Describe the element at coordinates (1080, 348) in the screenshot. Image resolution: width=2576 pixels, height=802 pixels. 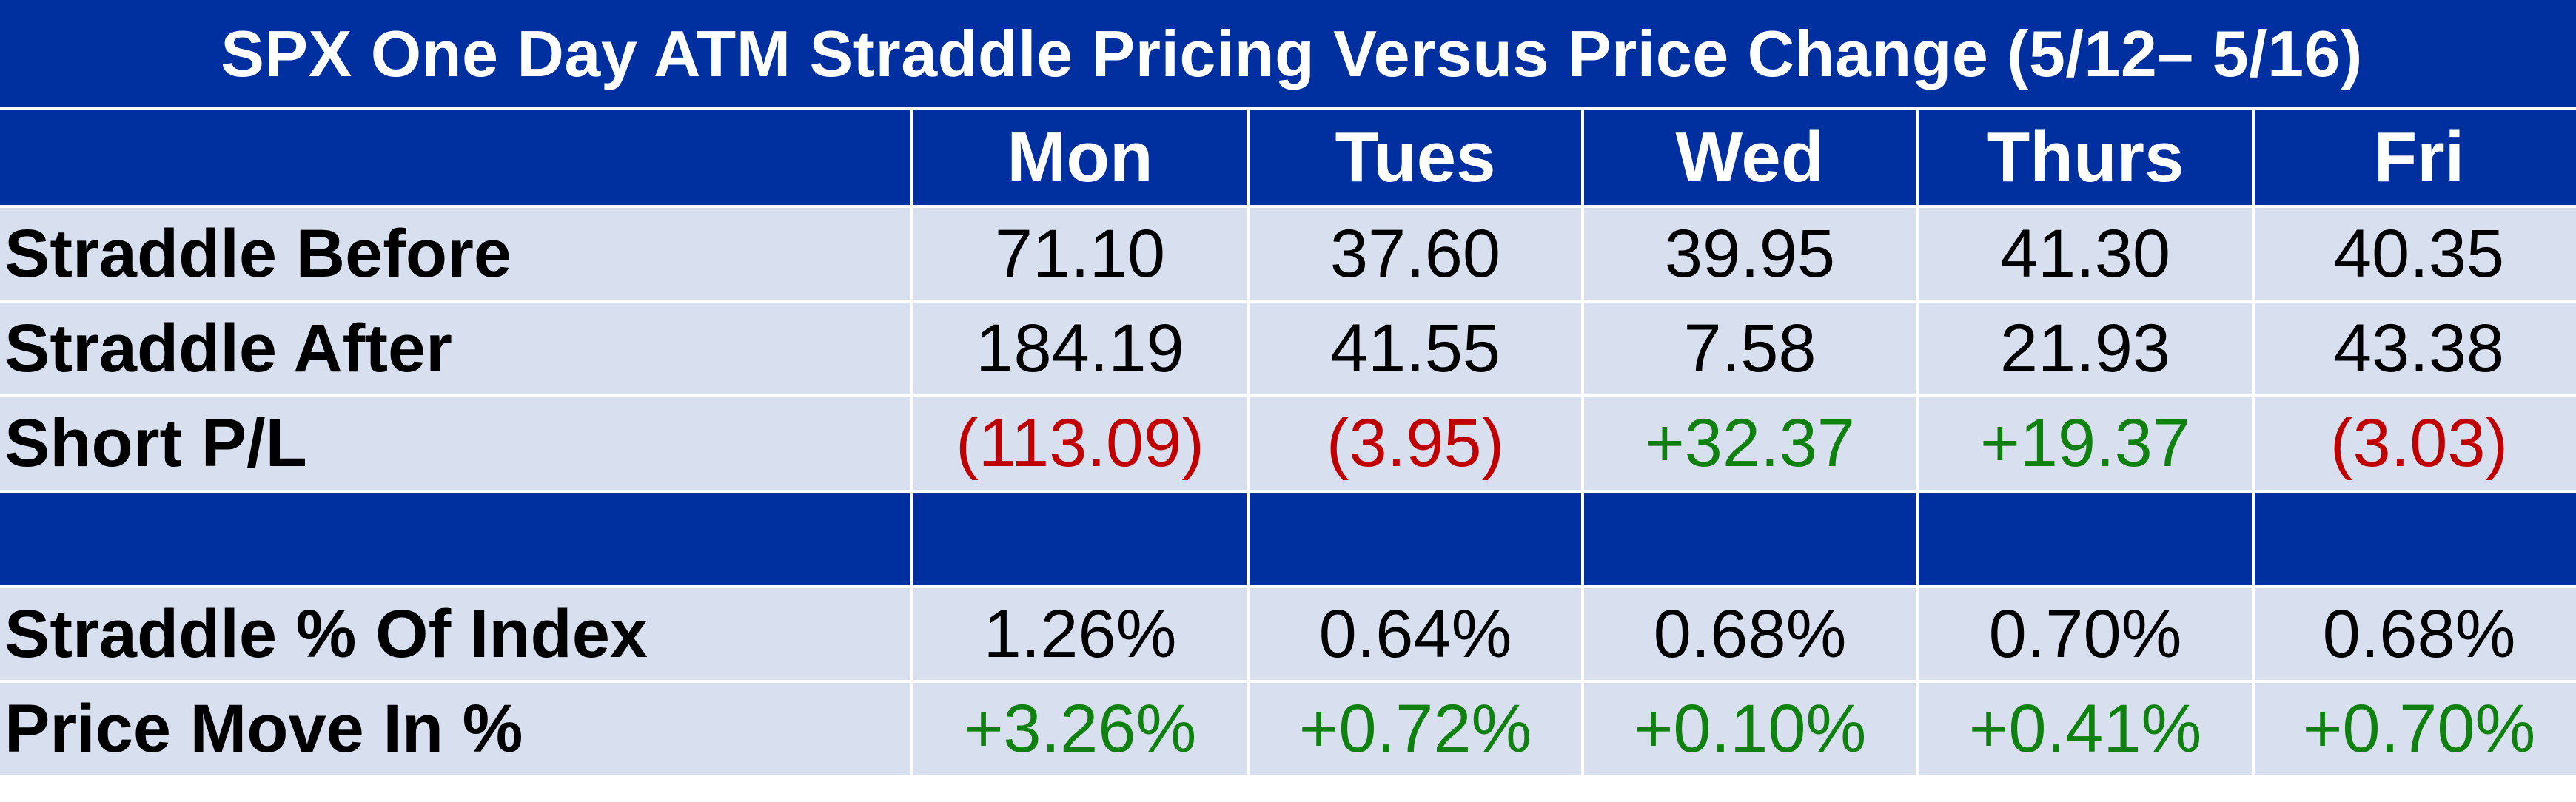
I see `straddle-after-mon: 184.19` at that location.